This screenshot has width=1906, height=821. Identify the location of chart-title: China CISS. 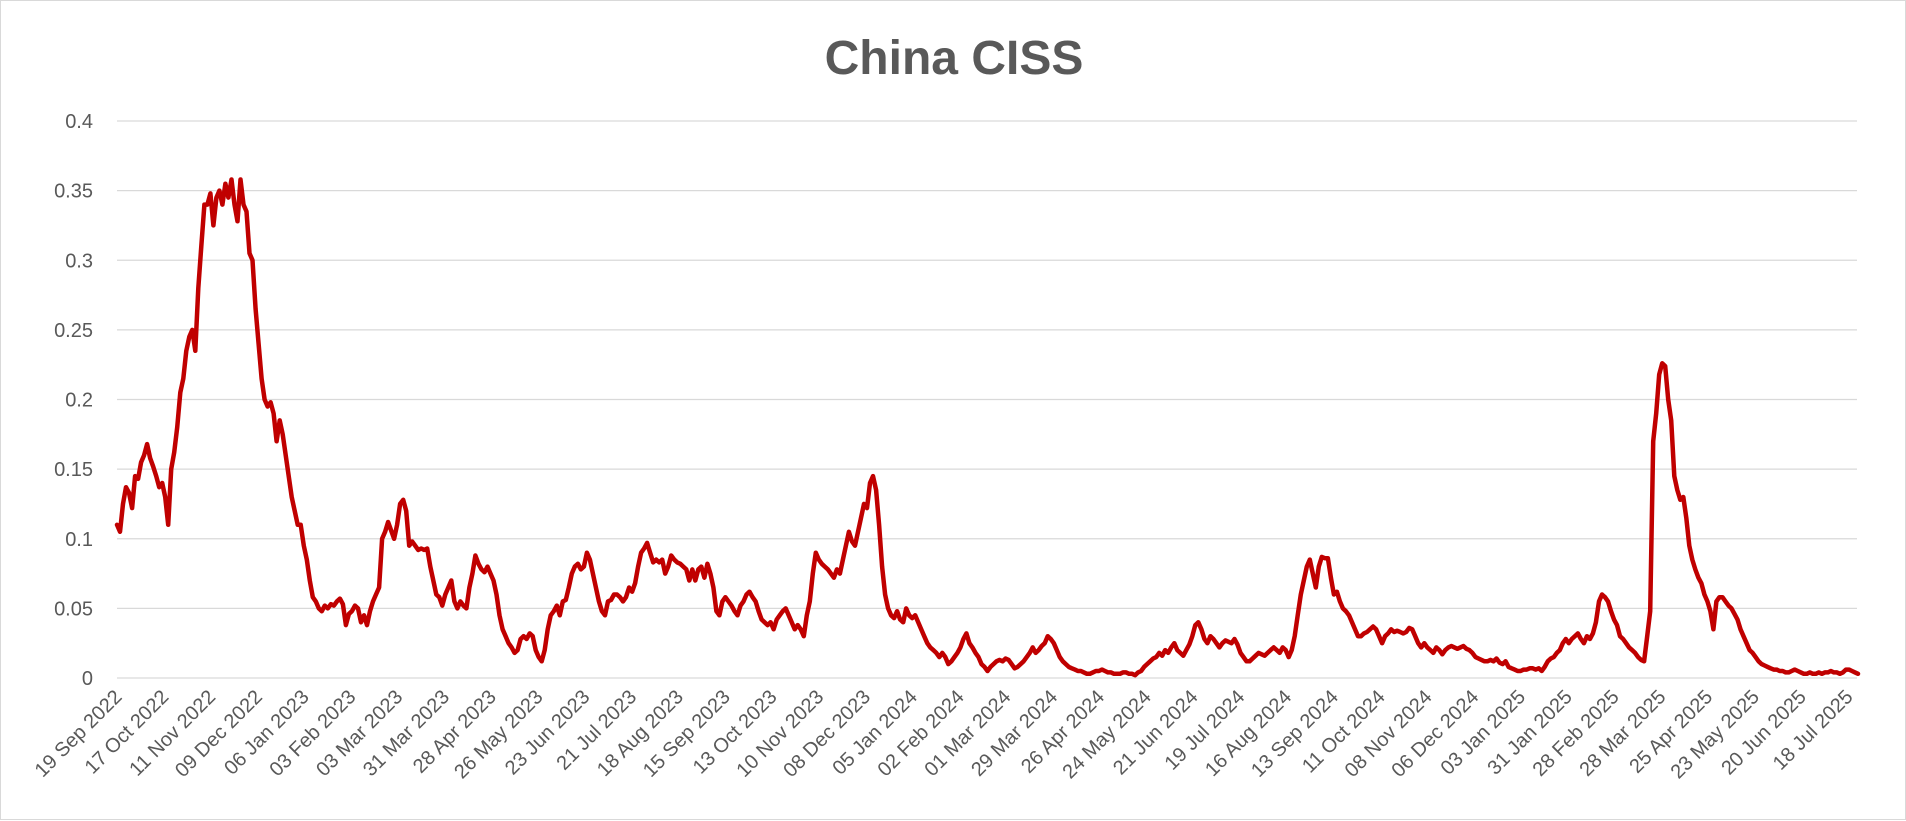
(954, 58).